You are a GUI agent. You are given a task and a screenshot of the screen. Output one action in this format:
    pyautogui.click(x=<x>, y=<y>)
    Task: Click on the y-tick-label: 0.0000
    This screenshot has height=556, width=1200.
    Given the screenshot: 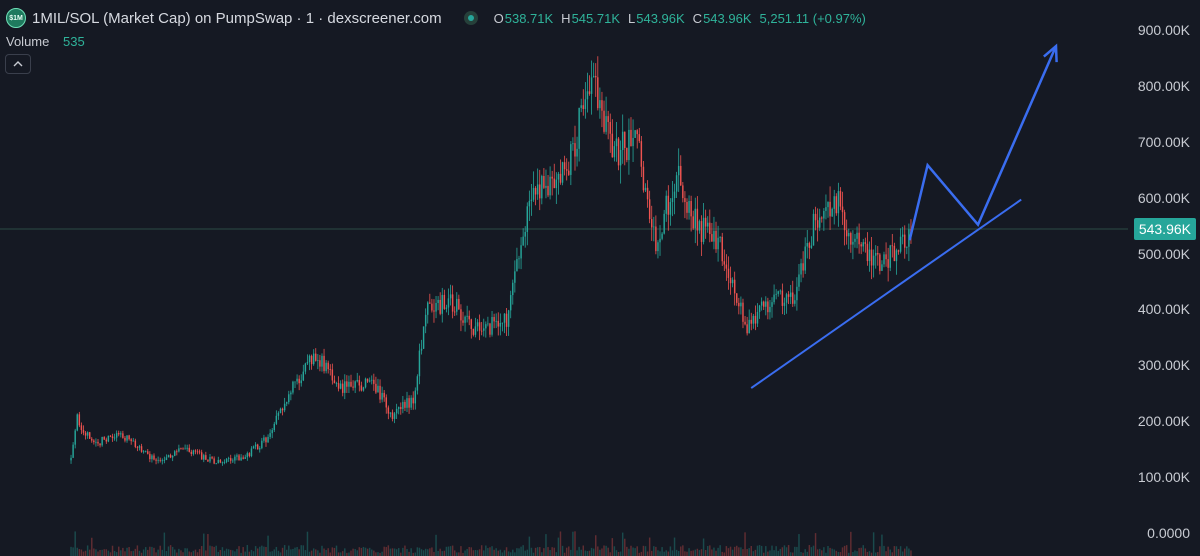 What is the action you would take?
    pyautogui.click(x=1168, y=533)
    